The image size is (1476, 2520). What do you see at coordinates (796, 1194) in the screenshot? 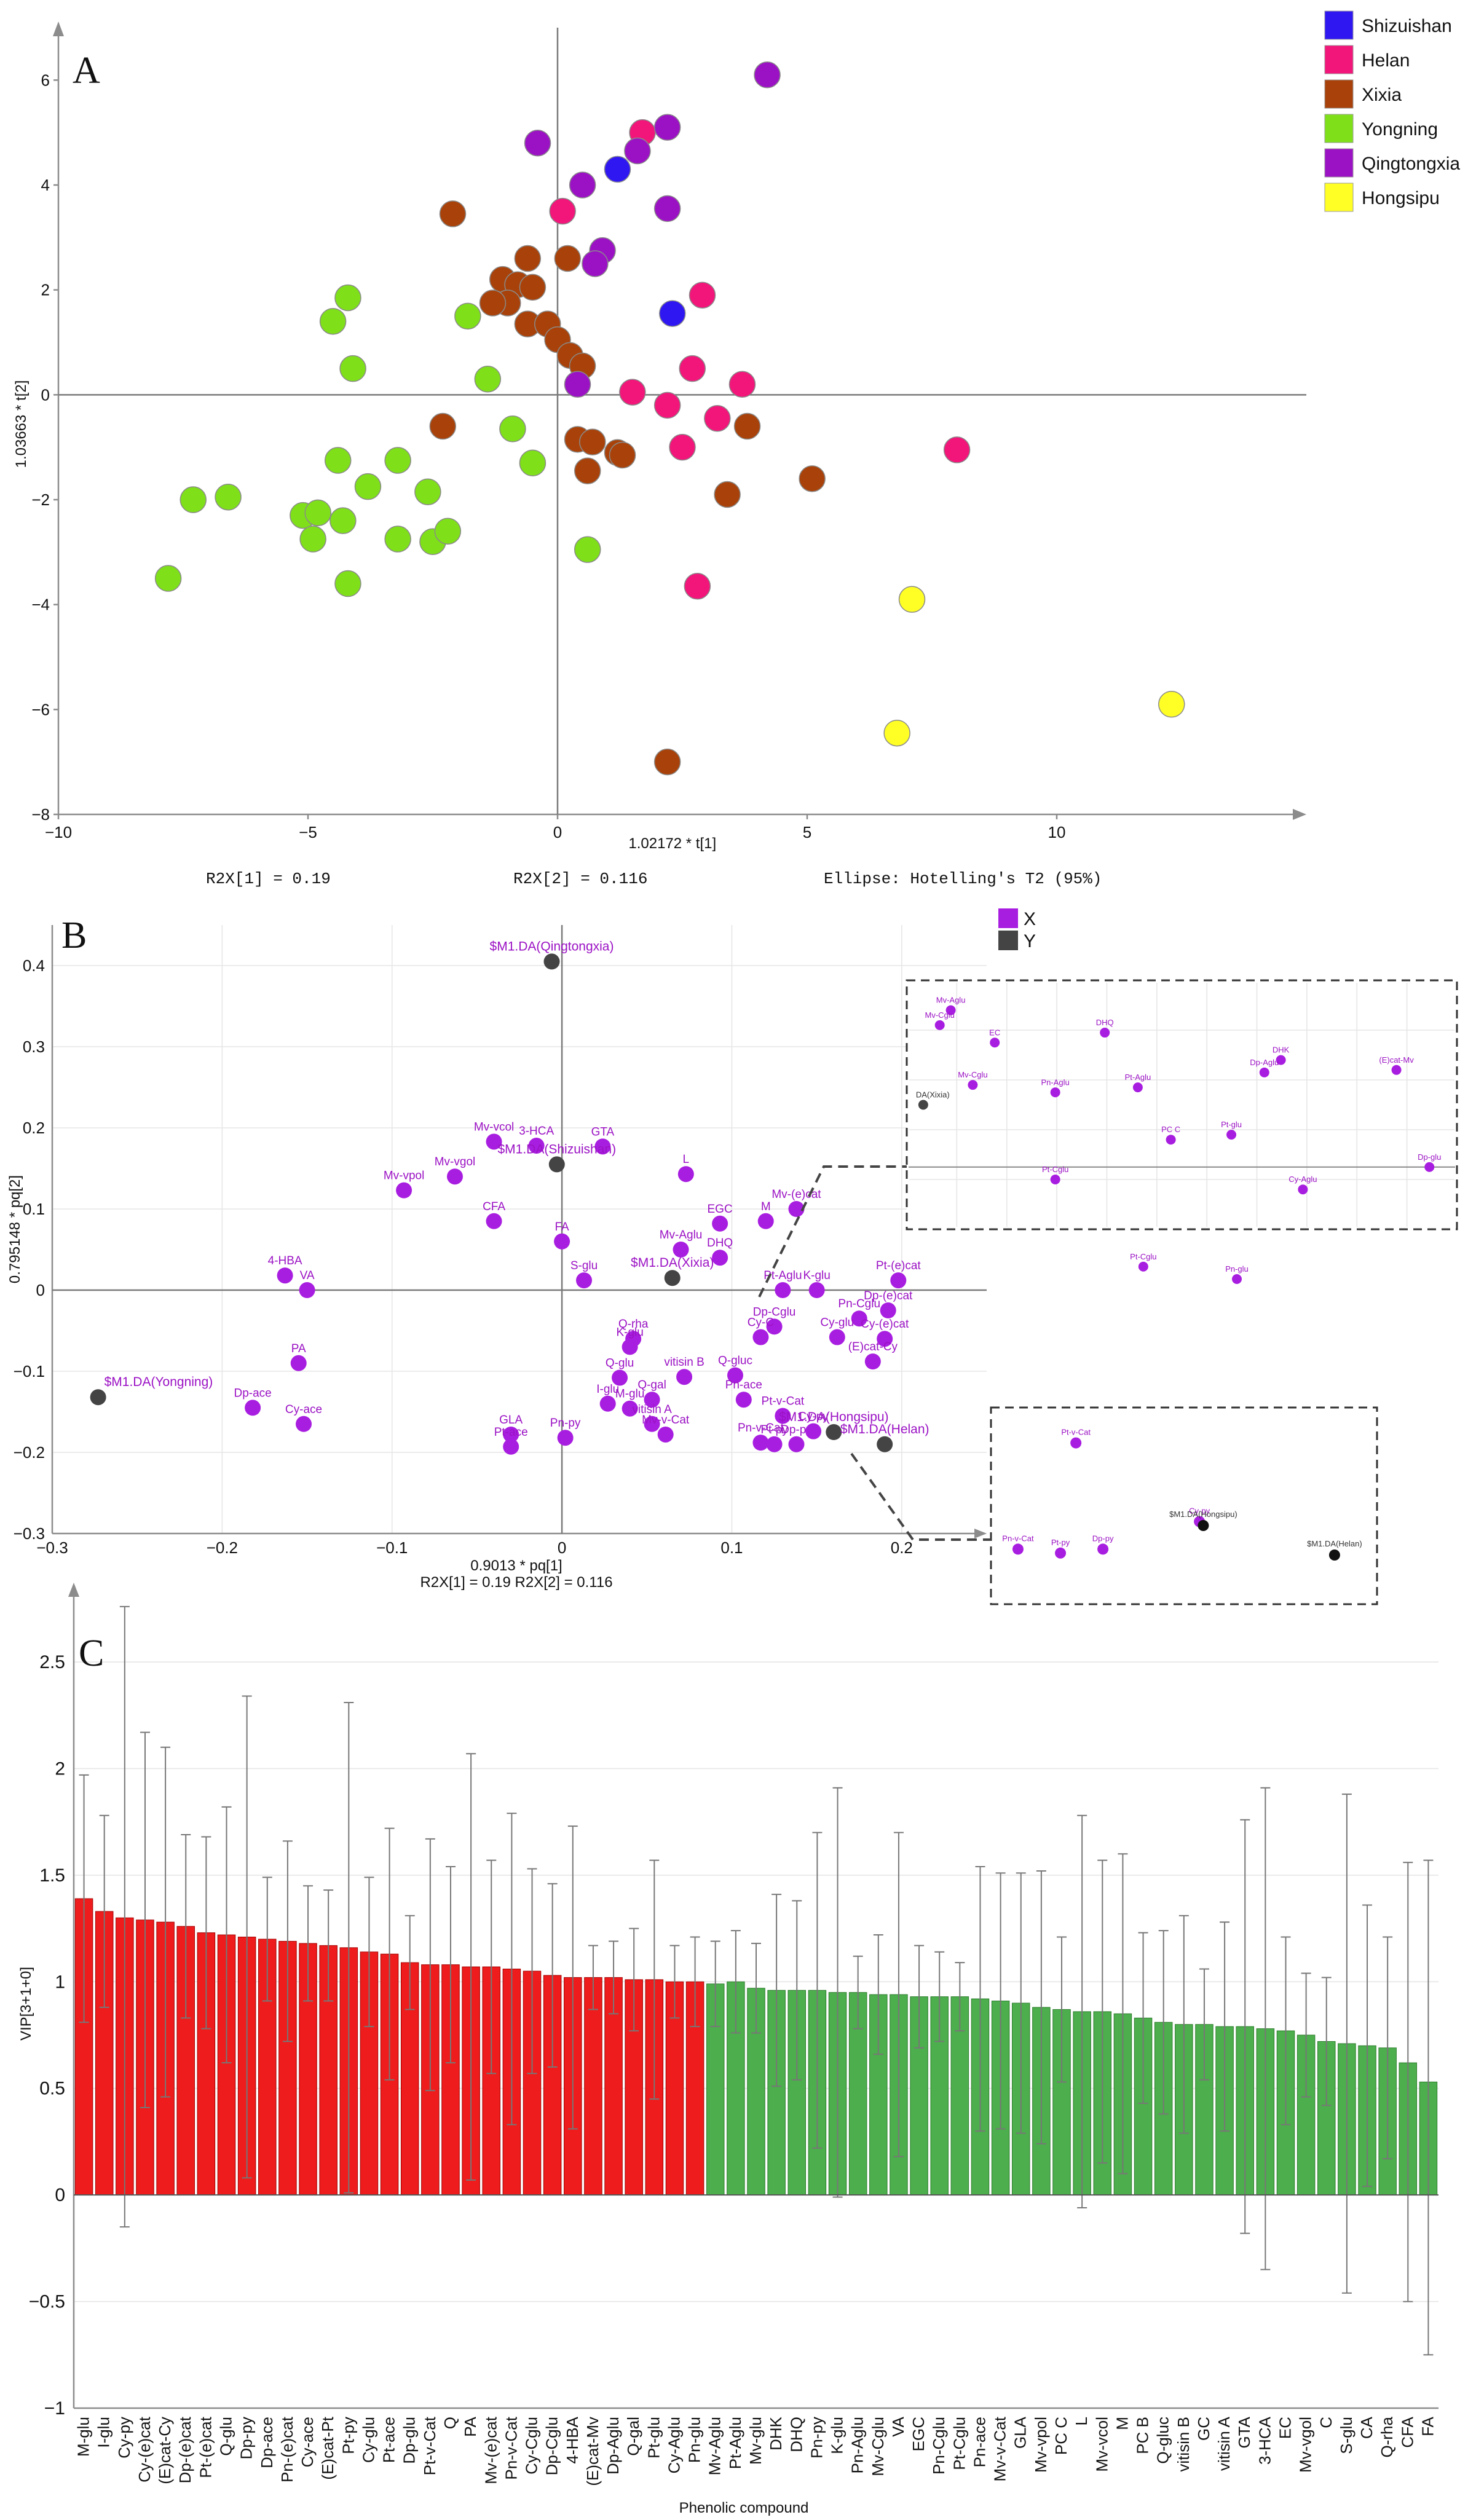
I see `loading-label: Mv-(e)cat` at bounding box center [796, 1194].